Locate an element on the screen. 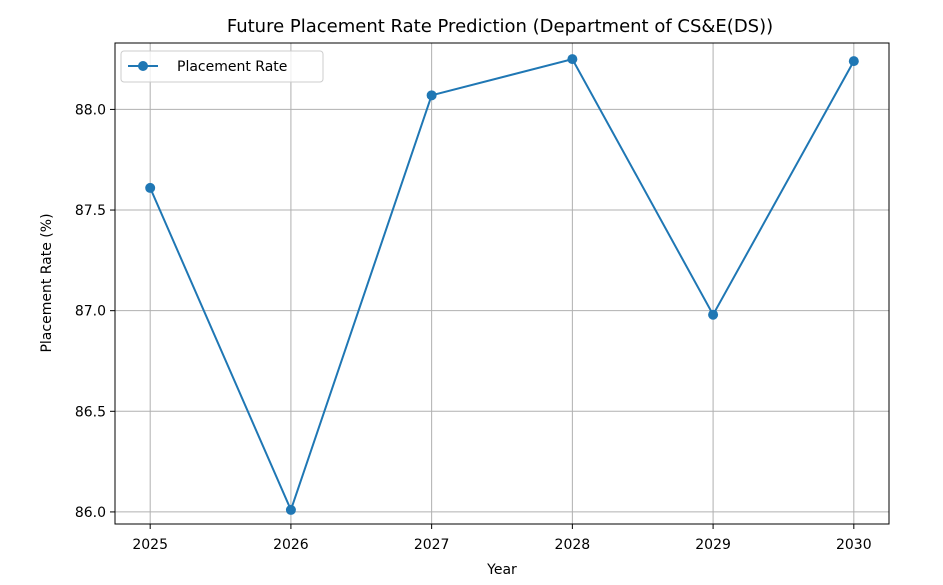  legend: Placement Rate is located at coordinates (222, 66).